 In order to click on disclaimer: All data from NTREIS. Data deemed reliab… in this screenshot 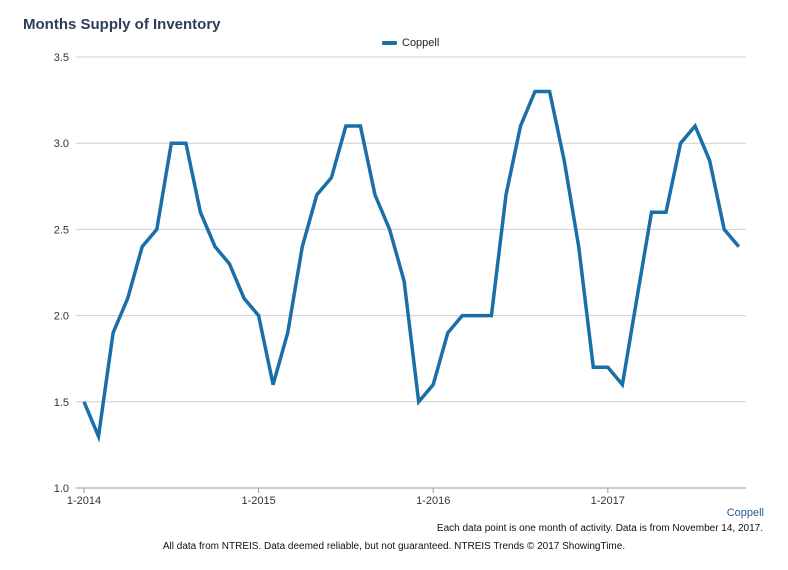, I will do `click(394, 546)`.